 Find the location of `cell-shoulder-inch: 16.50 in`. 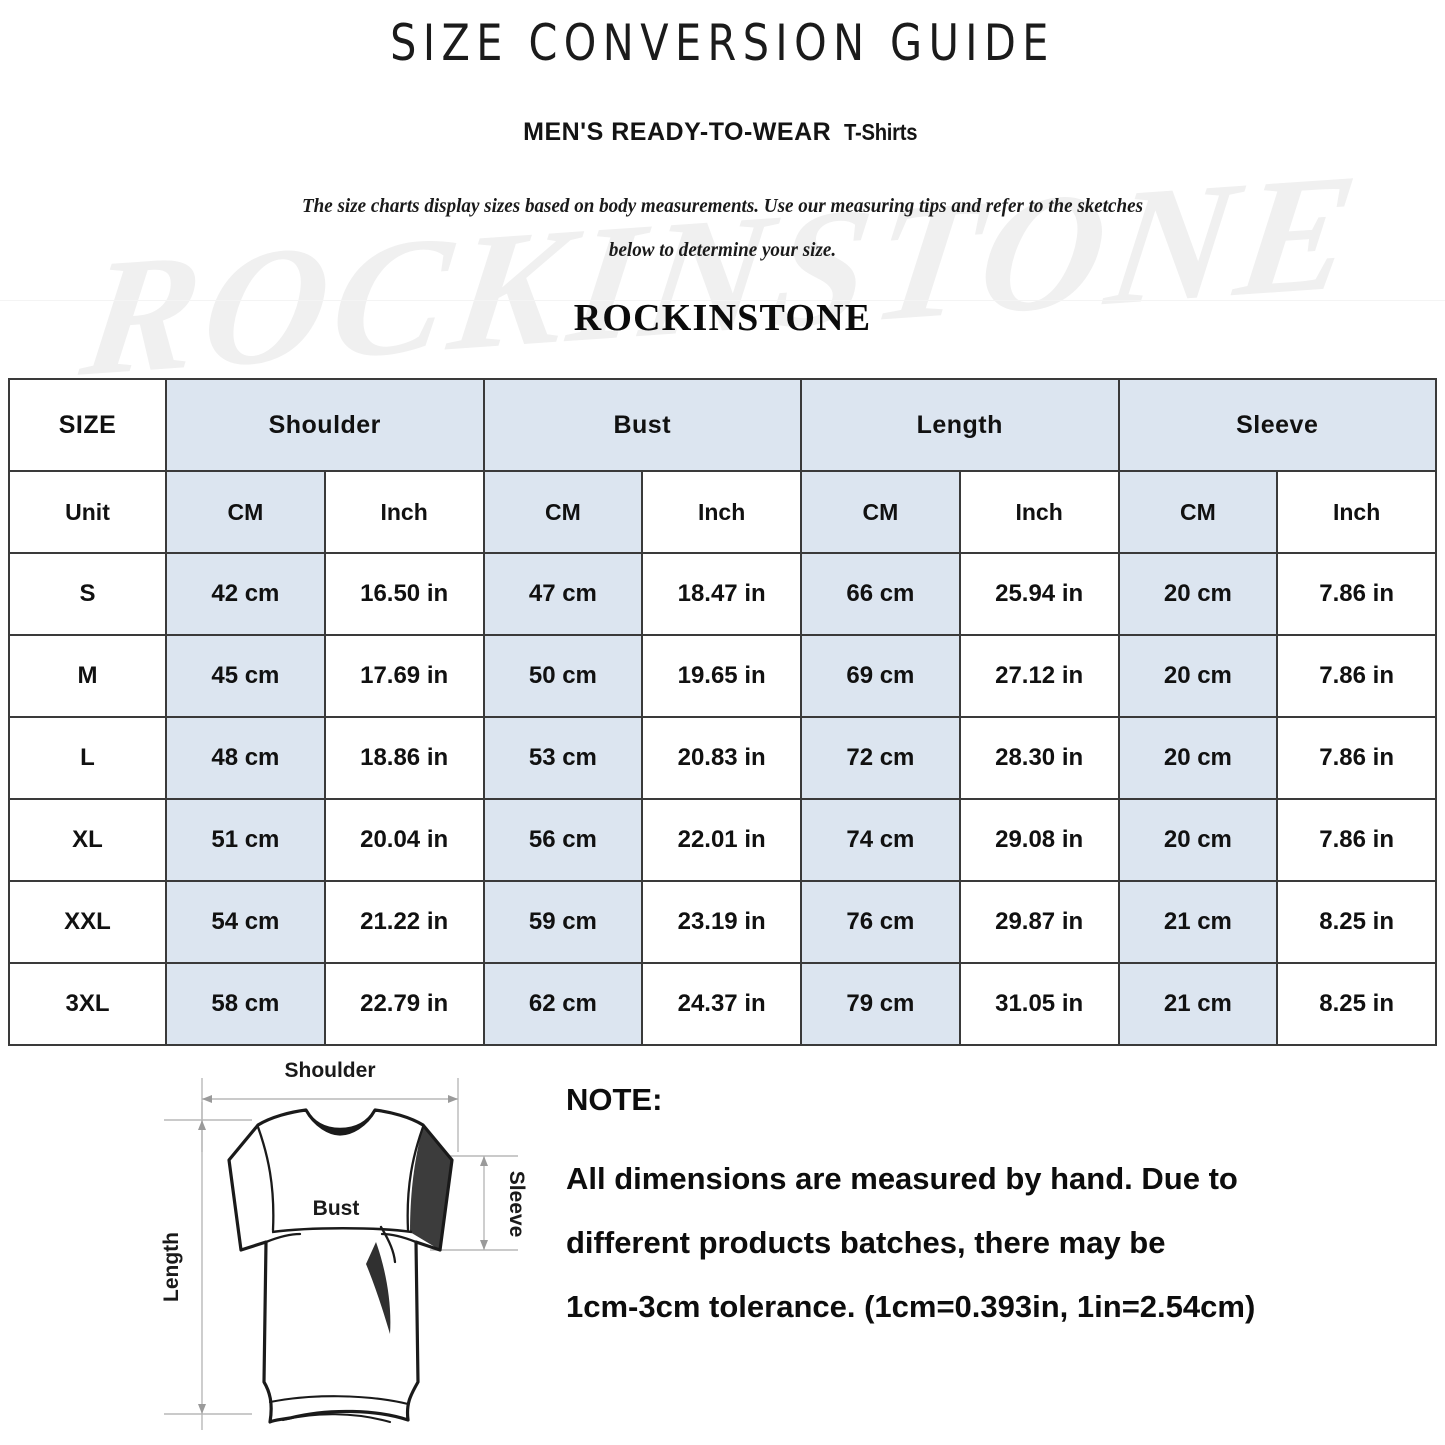

cell-shoulder-inch: 16.50 in is located at coordinates (404, 594).